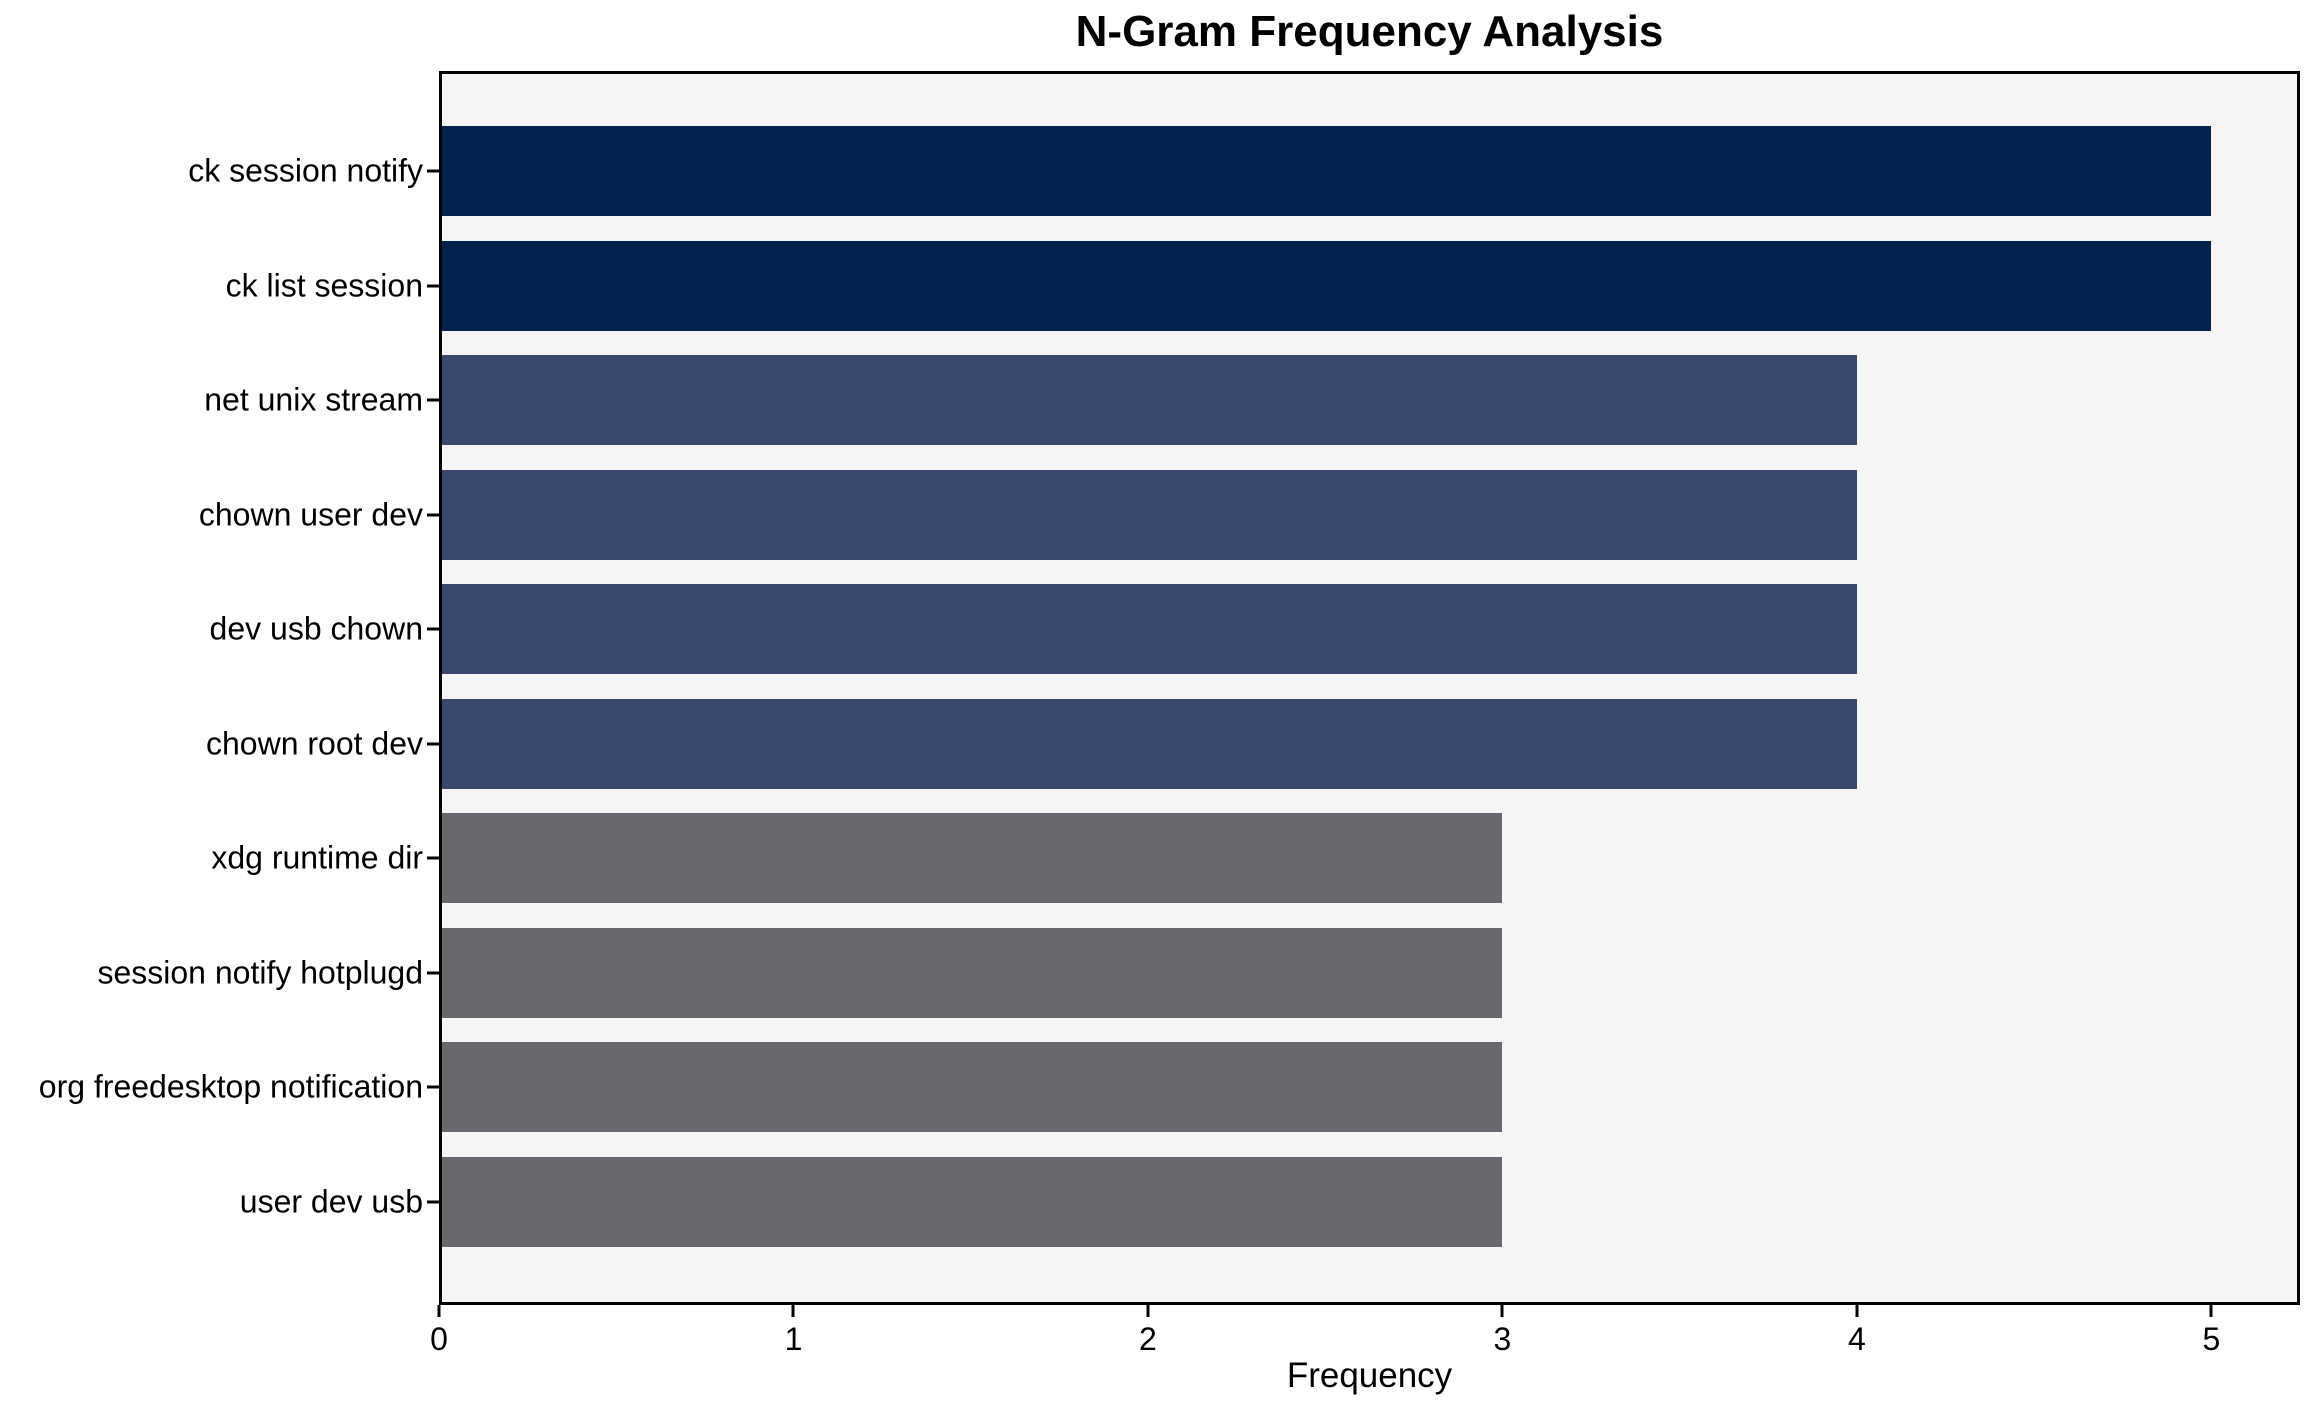 The image size is (2319, 1414). What do you see at coordinates (971, 858) in the screenshot?
I see `bar-xdg-runtime-dir` at bounding box center [971, 858].